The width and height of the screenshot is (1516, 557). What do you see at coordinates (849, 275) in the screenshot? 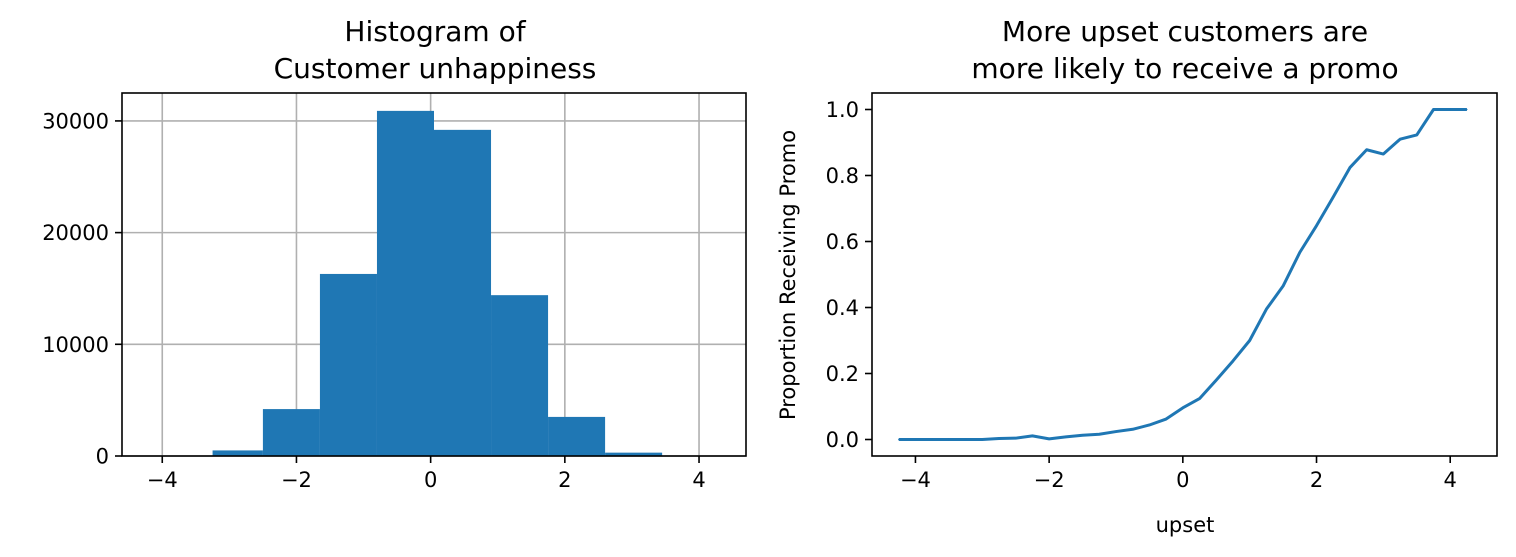
I see `line-y-axis: 0.0 0.2 0.4 0.6 0.8 1.0` at bounding box center [849, 275].